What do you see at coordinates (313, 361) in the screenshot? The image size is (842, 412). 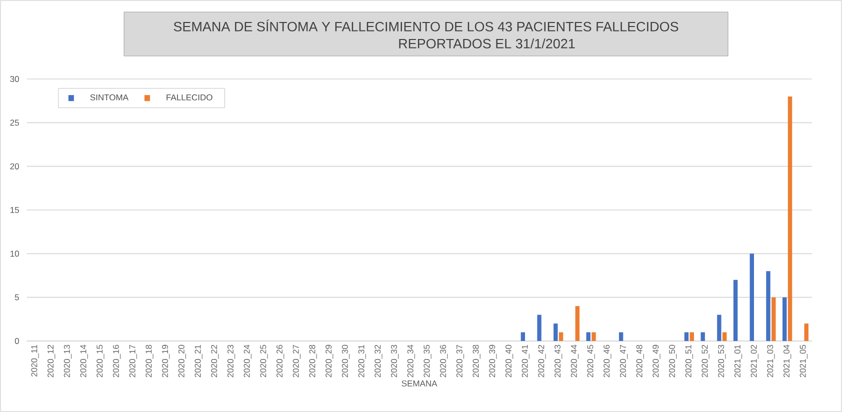 I see `x-tick-label: 2020_28` at bounding box center [313, 361].